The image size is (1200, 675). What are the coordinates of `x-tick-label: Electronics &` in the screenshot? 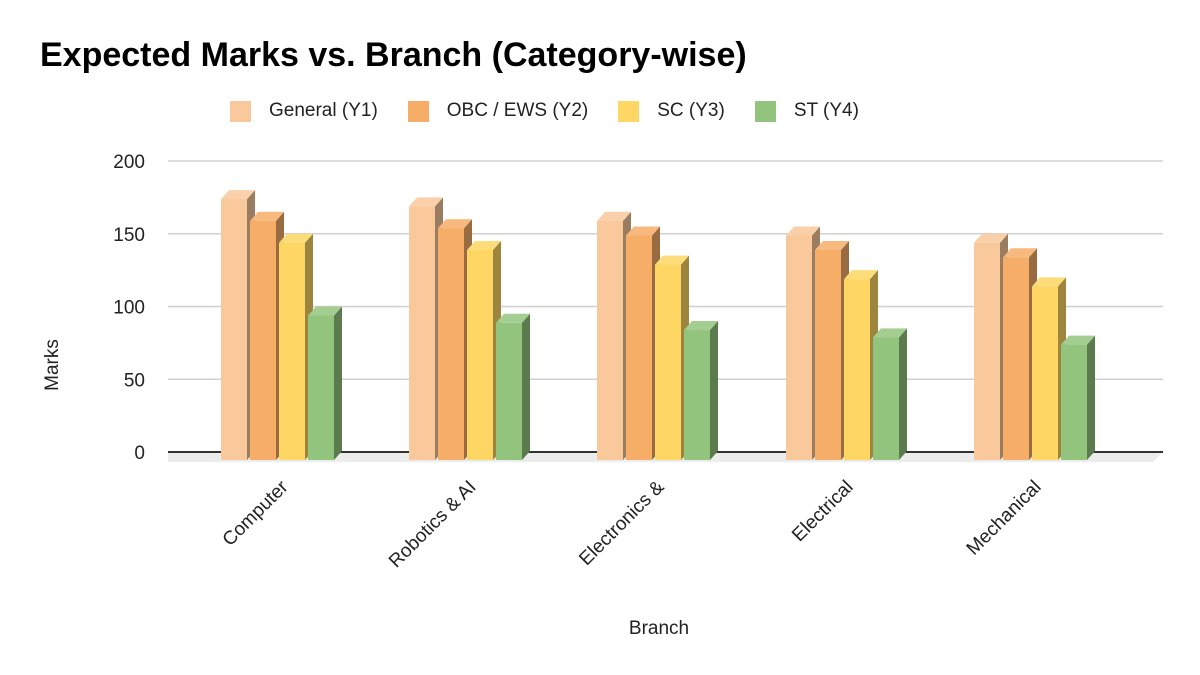 It's located at (621, 522).